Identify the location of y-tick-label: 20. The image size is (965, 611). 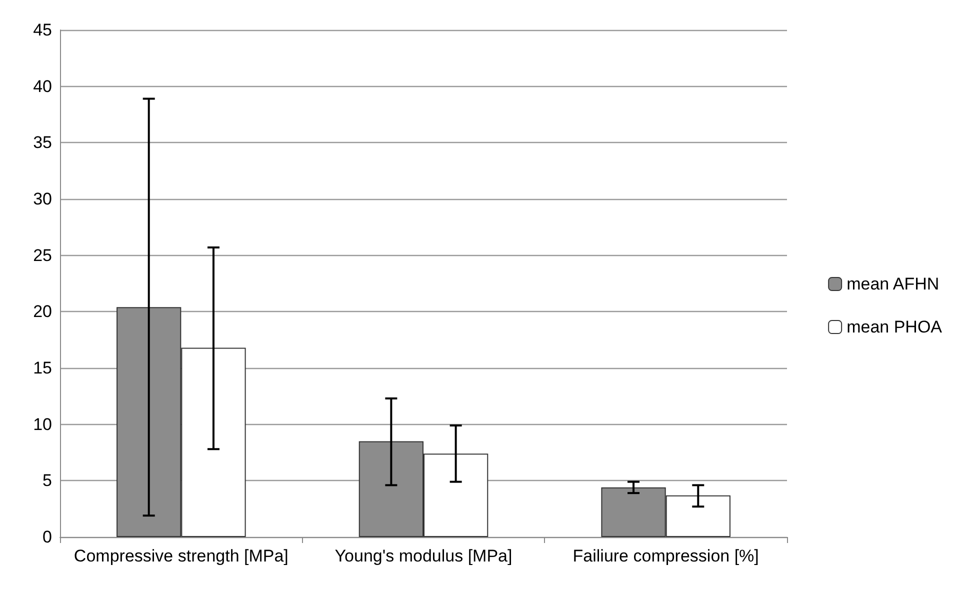
(42, 312).